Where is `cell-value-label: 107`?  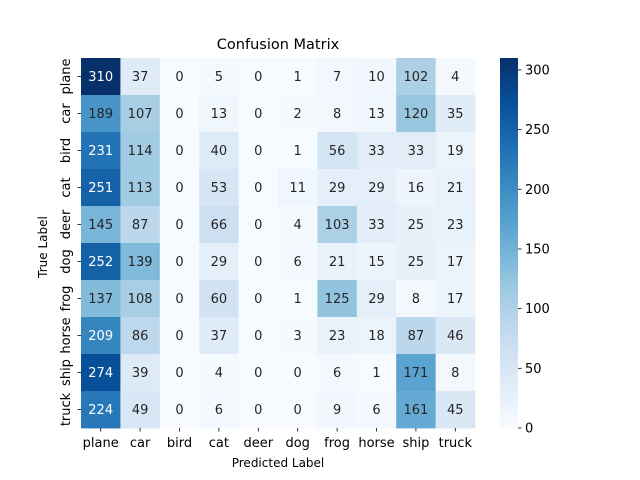 cell-value-label: 107 is located at coordinates (140, 114).